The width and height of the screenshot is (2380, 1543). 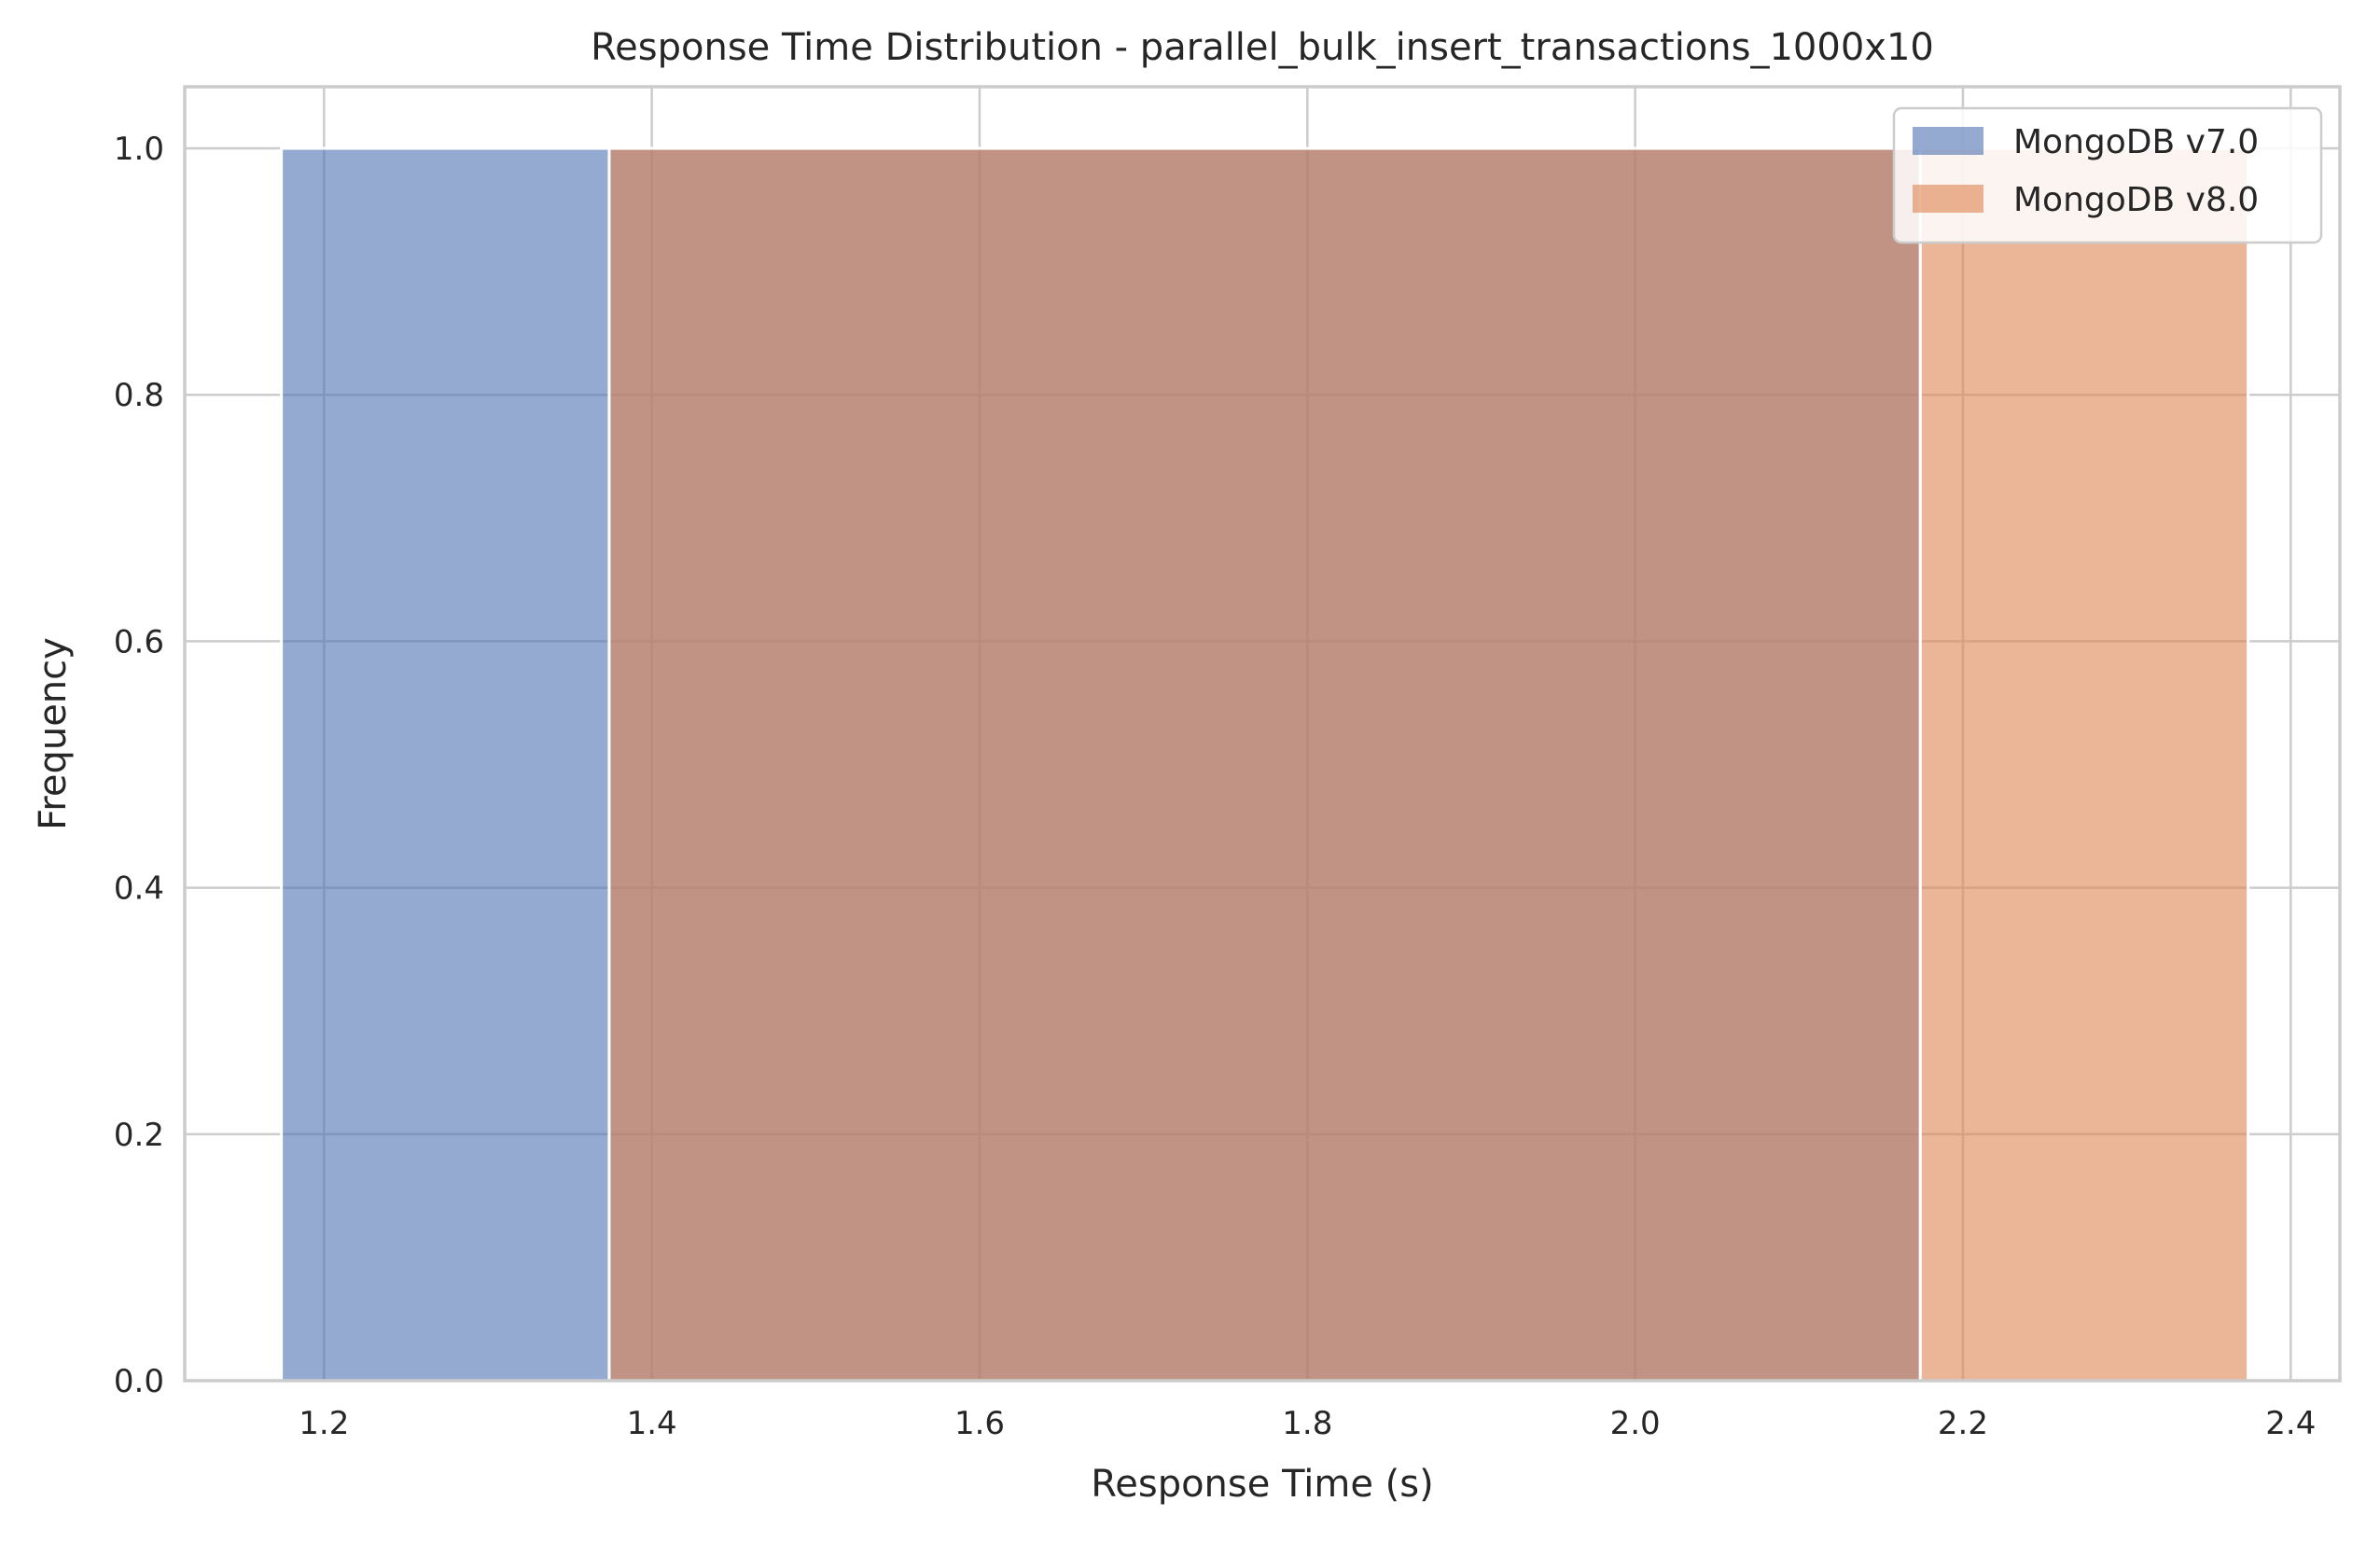 What do you see at coordinates (139, 889) in the screenshot?
I see `y-tick-label: 0.4` at bounding box center [139, 889].